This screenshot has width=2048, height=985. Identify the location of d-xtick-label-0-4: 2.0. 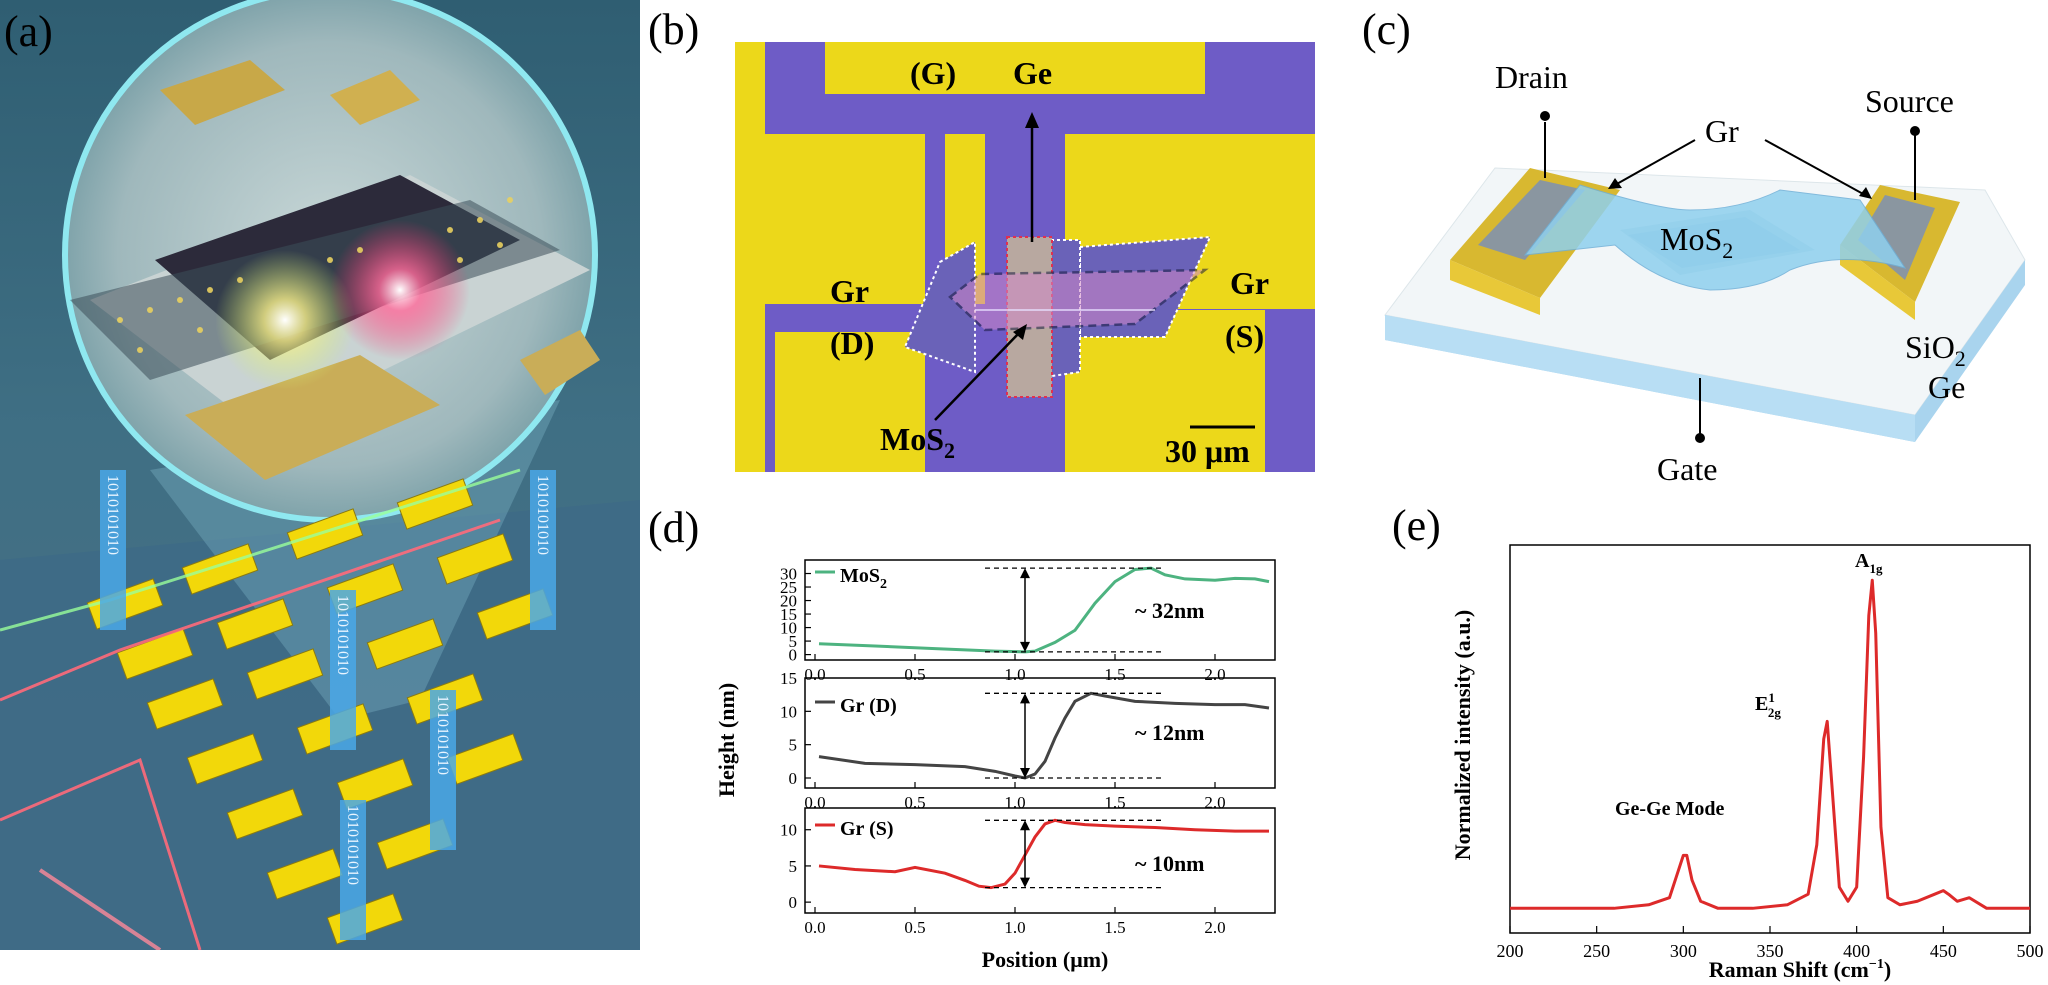
(1214, 674).